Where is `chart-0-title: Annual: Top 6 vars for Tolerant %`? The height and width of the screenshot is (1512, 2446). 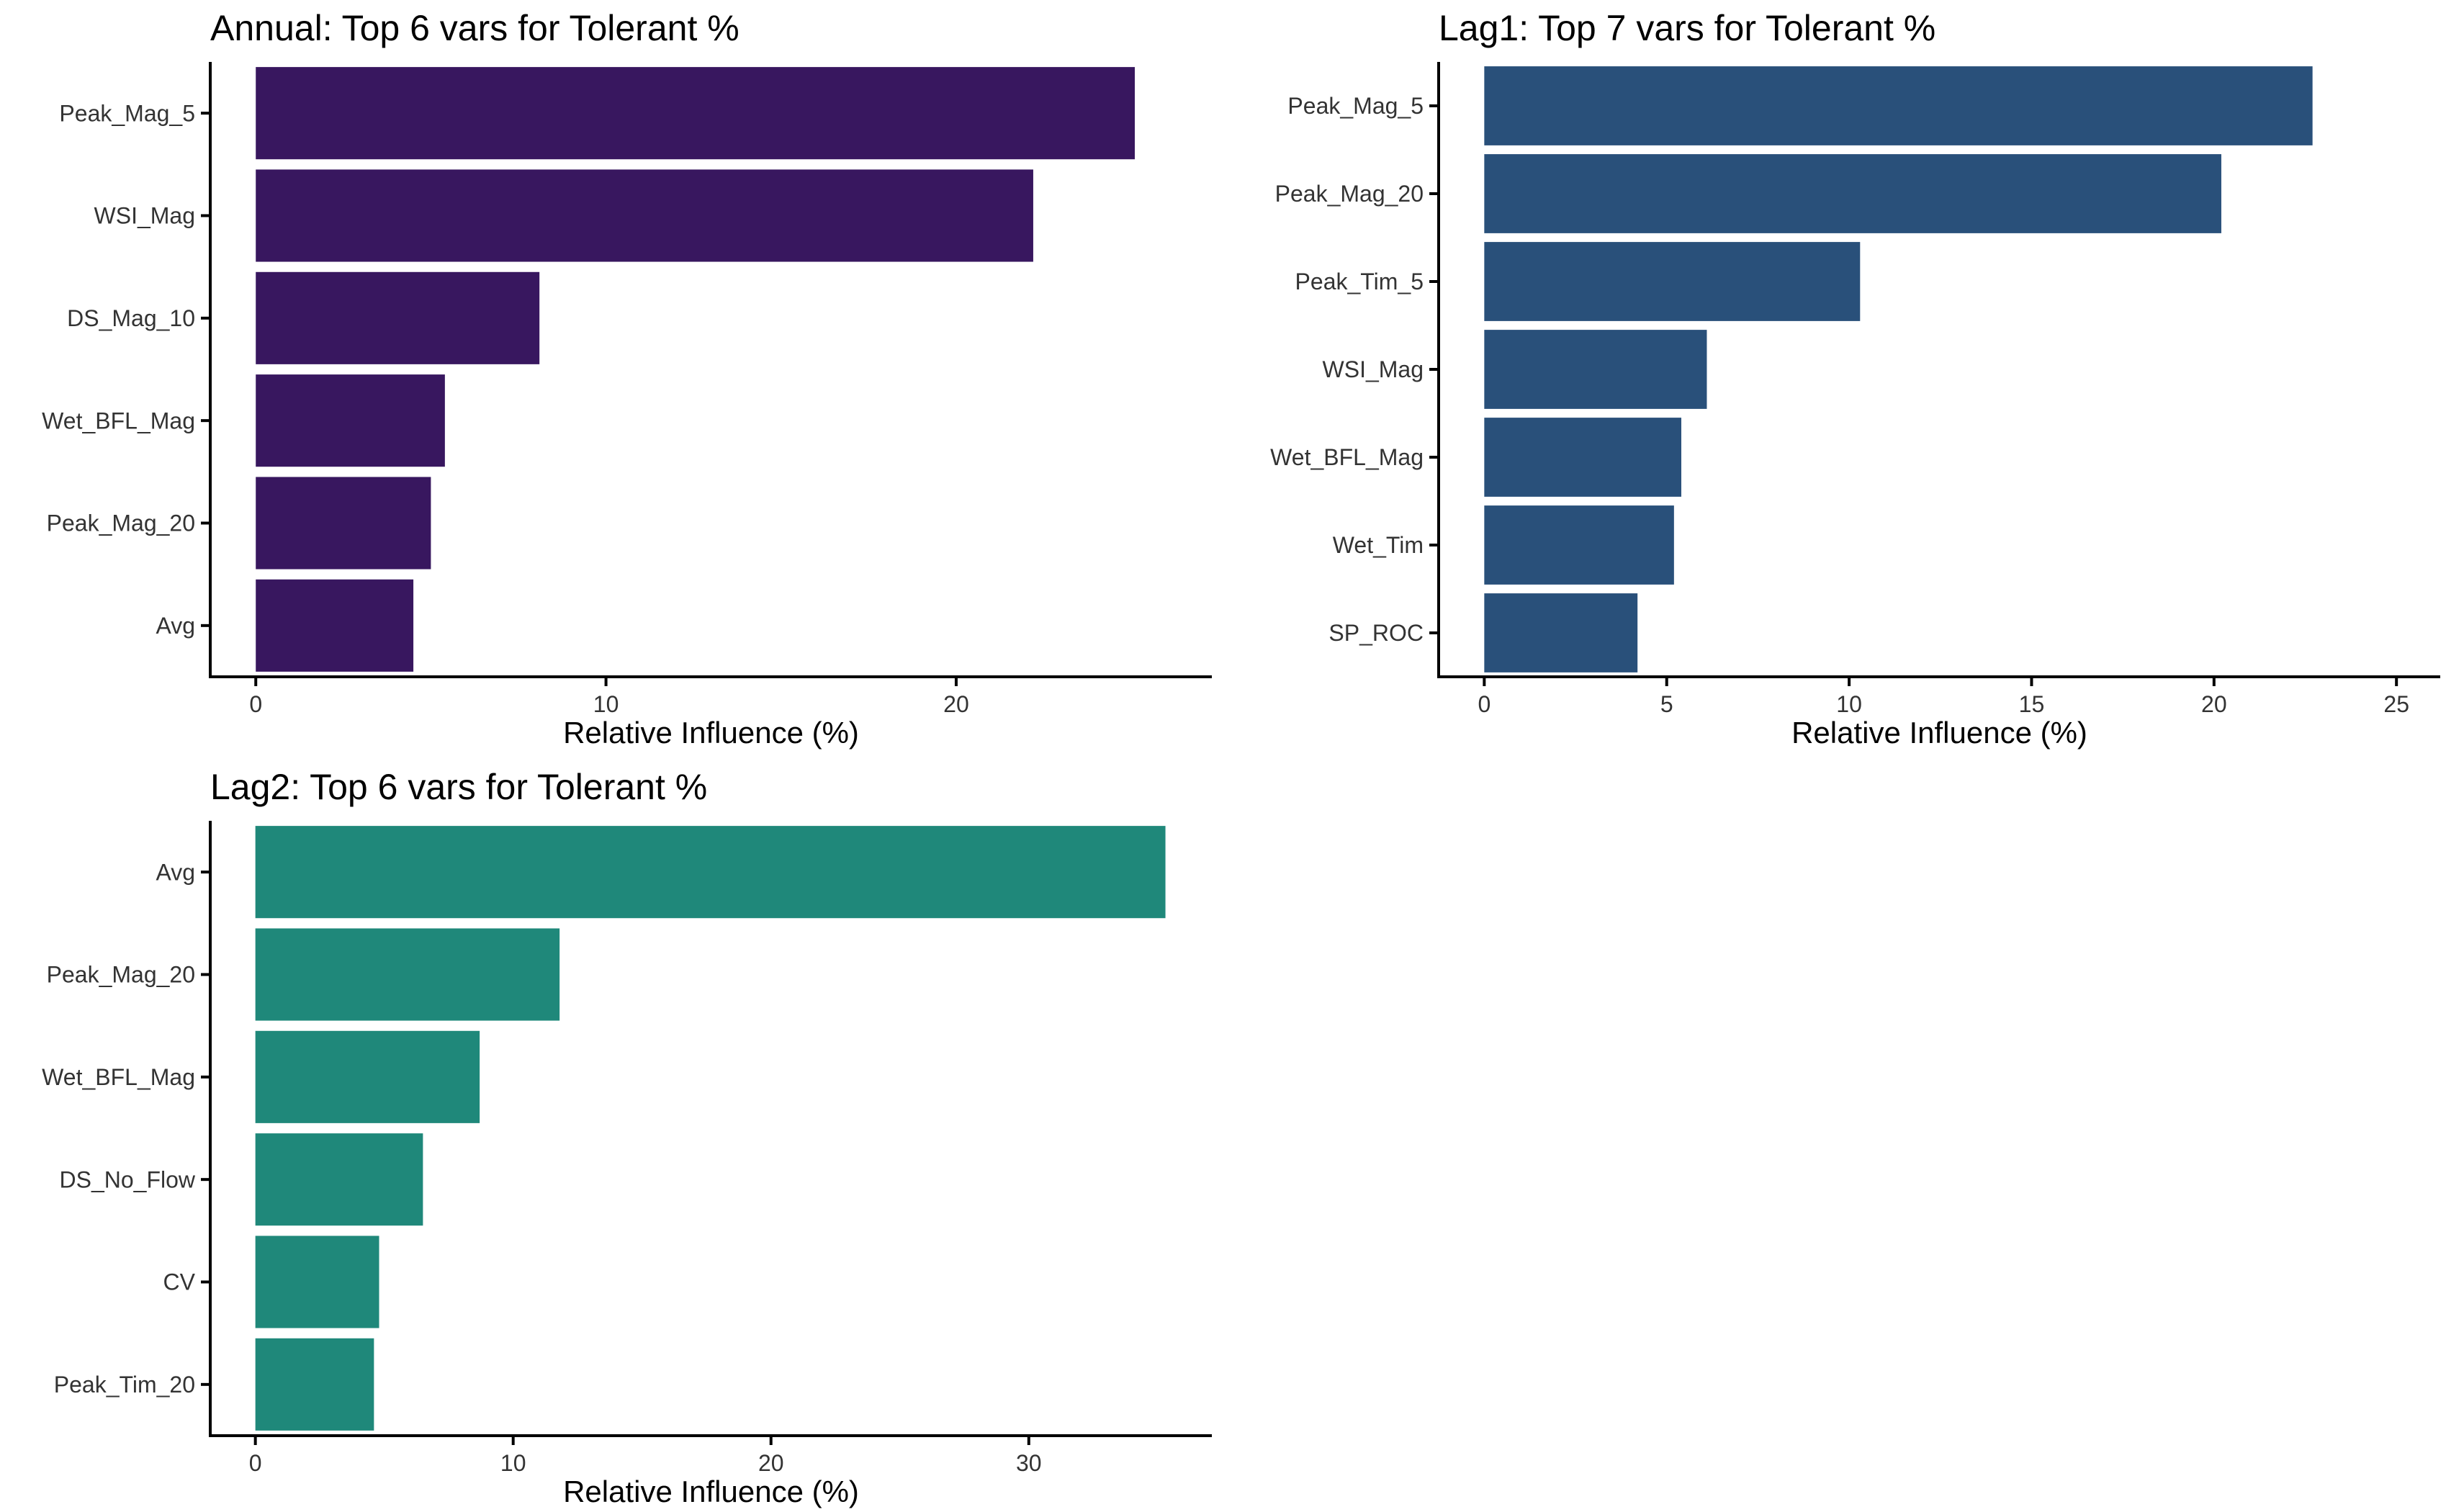 chart-0-title: Annual: Top 6 vars for Tolerant % is located at coordinates (474, 28).